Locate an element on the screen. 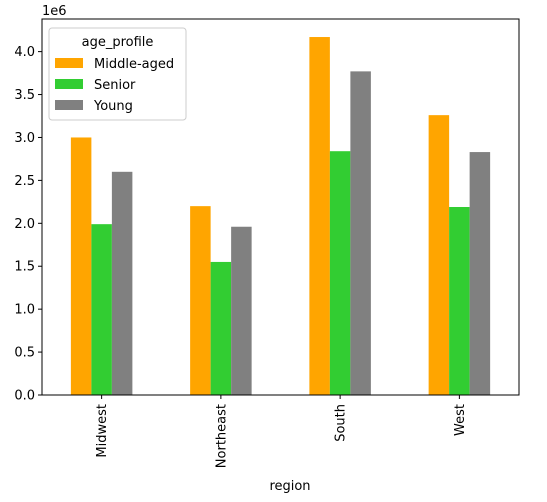 Image resolution: width=547 pixels, height=502 pixels. y-tick-label: 0.0 is located at coordinates (24, 396).